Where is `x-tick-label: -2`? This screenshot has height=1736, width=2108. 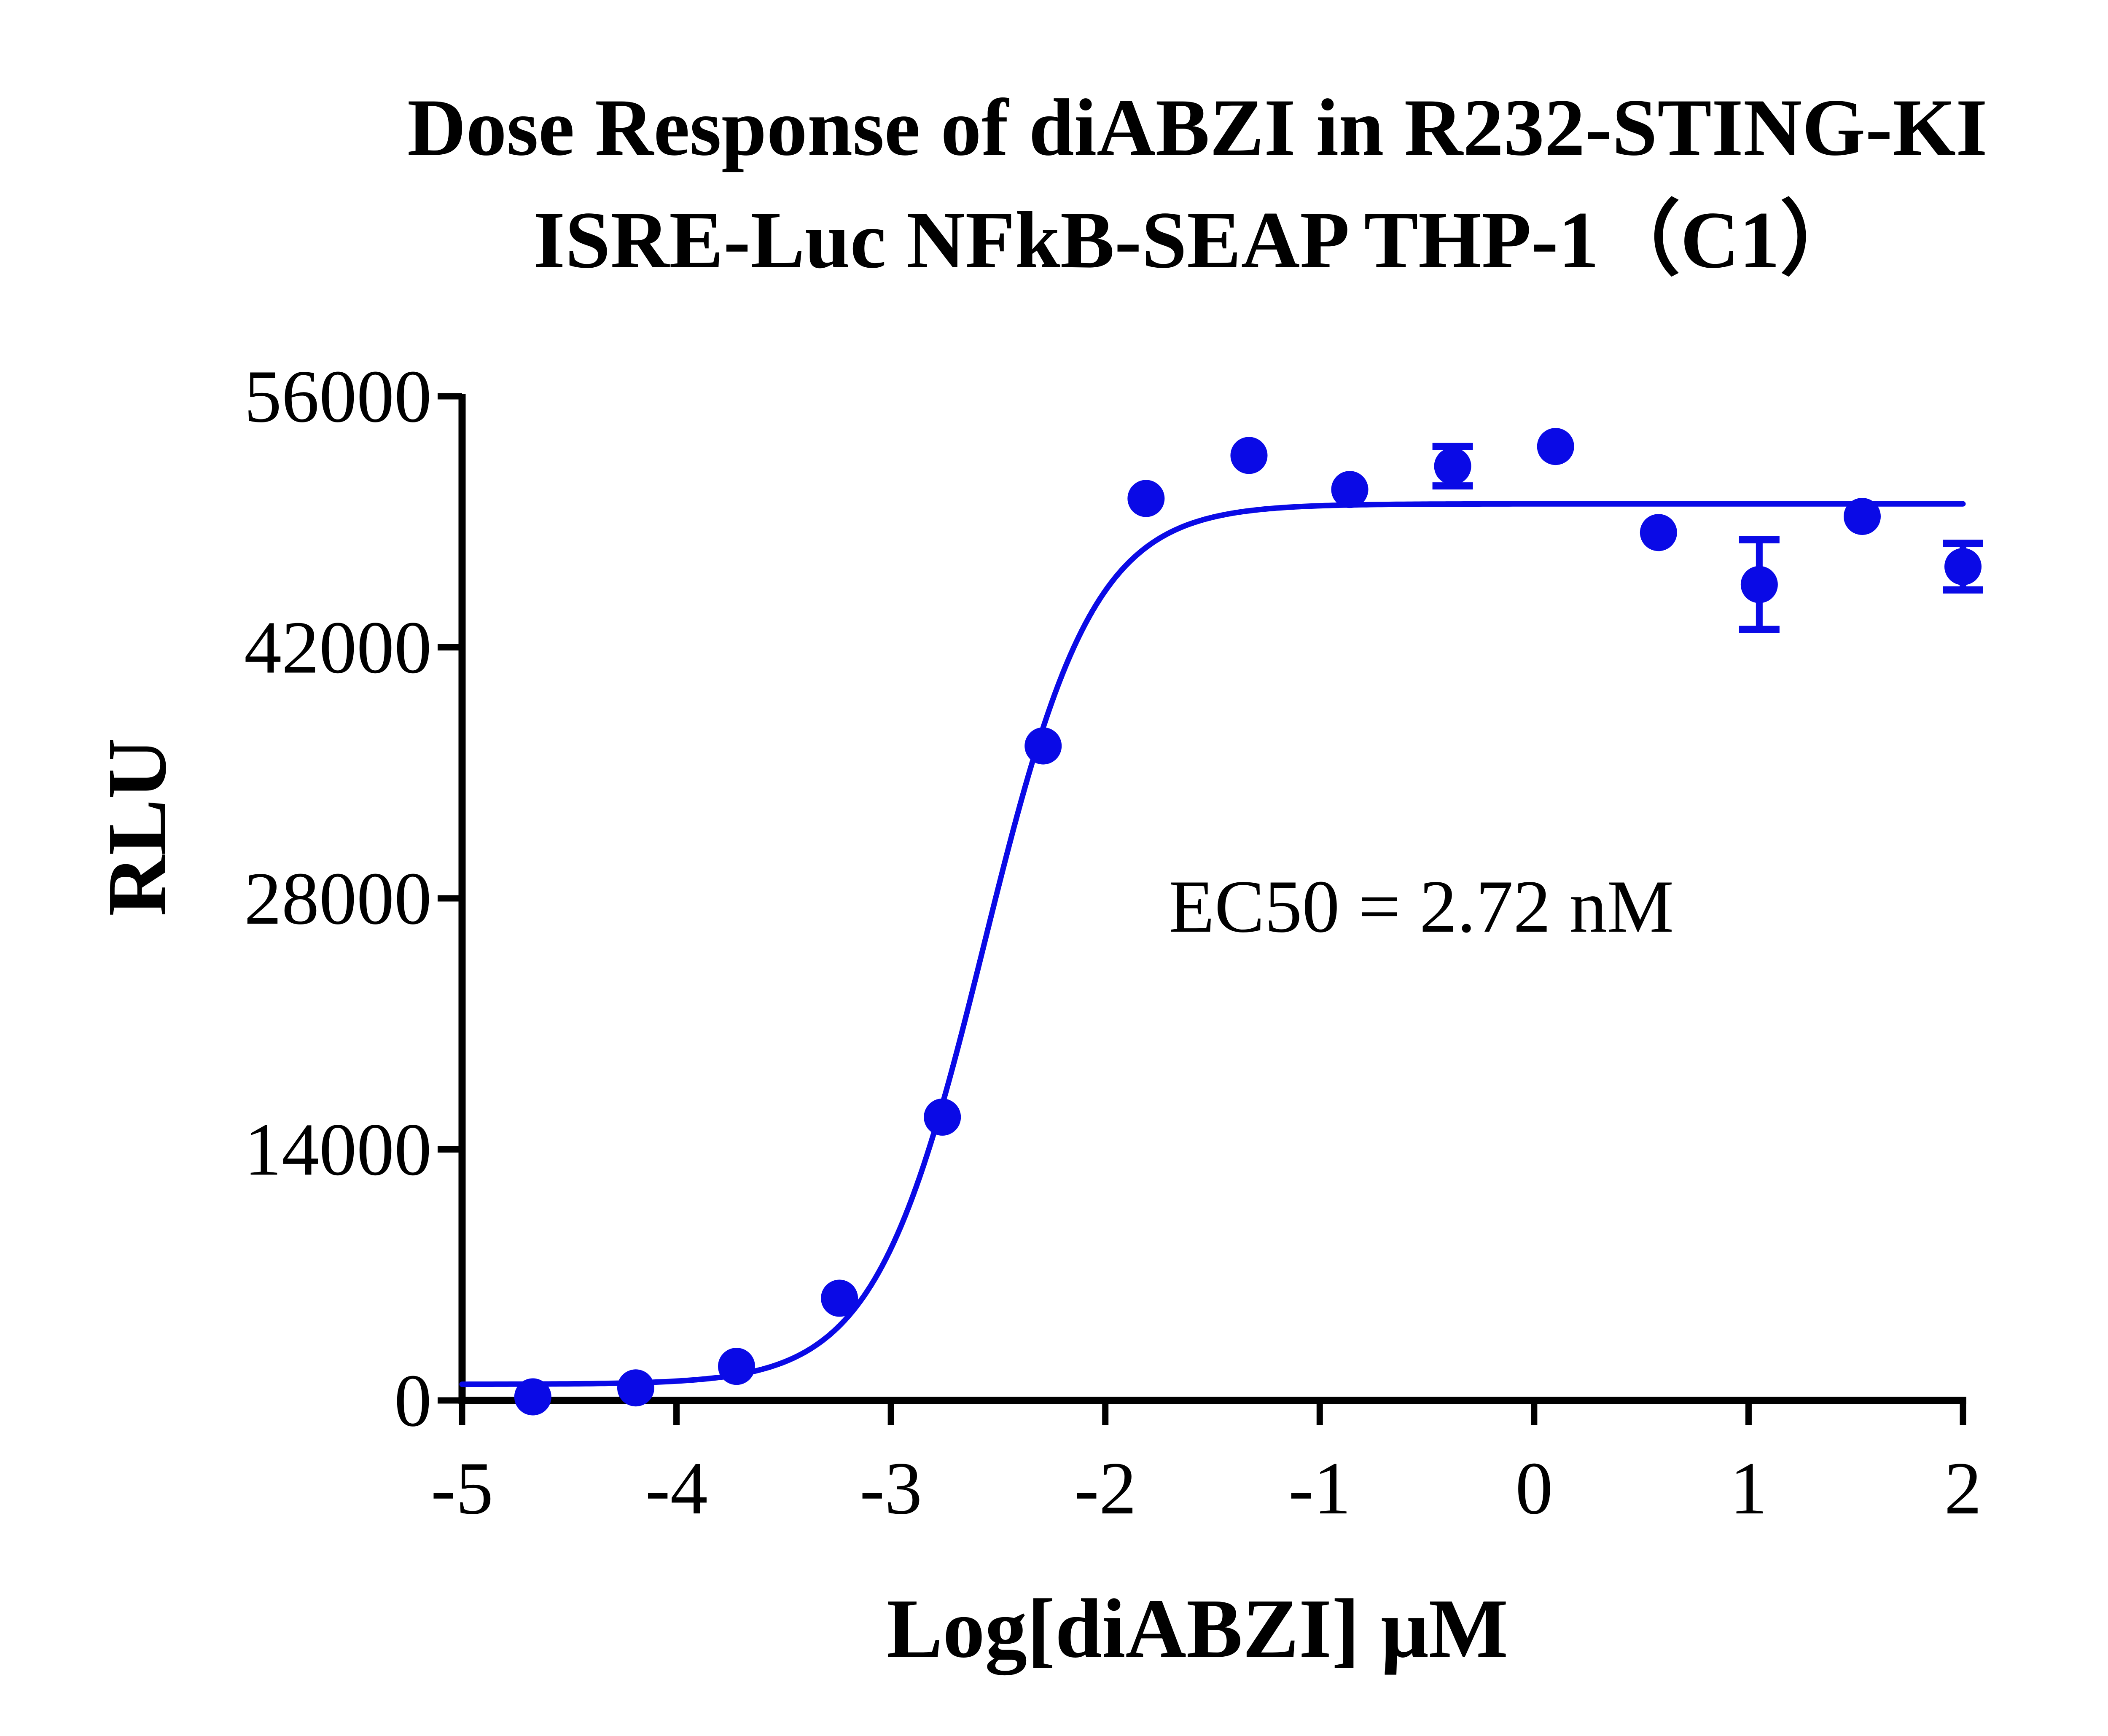 x-tick-label: -2 is located at coordinates (1105, 1488).